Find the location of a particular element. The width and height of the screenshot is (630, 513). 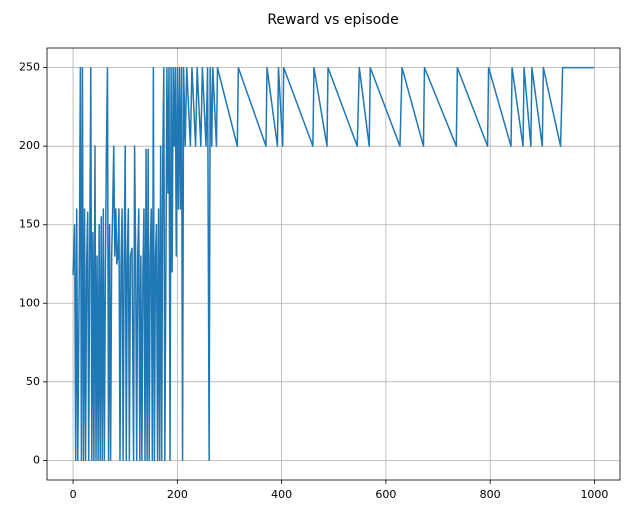

x-tick-label: 600 is located at coordinates (385, 494).